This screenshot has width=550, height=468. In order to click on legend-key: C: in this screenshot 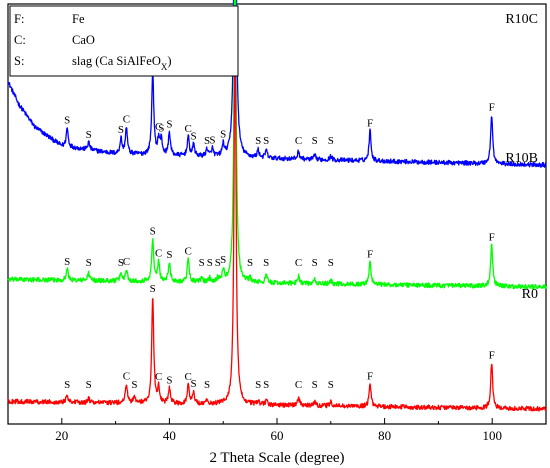, I will do `click(20, 40)`.